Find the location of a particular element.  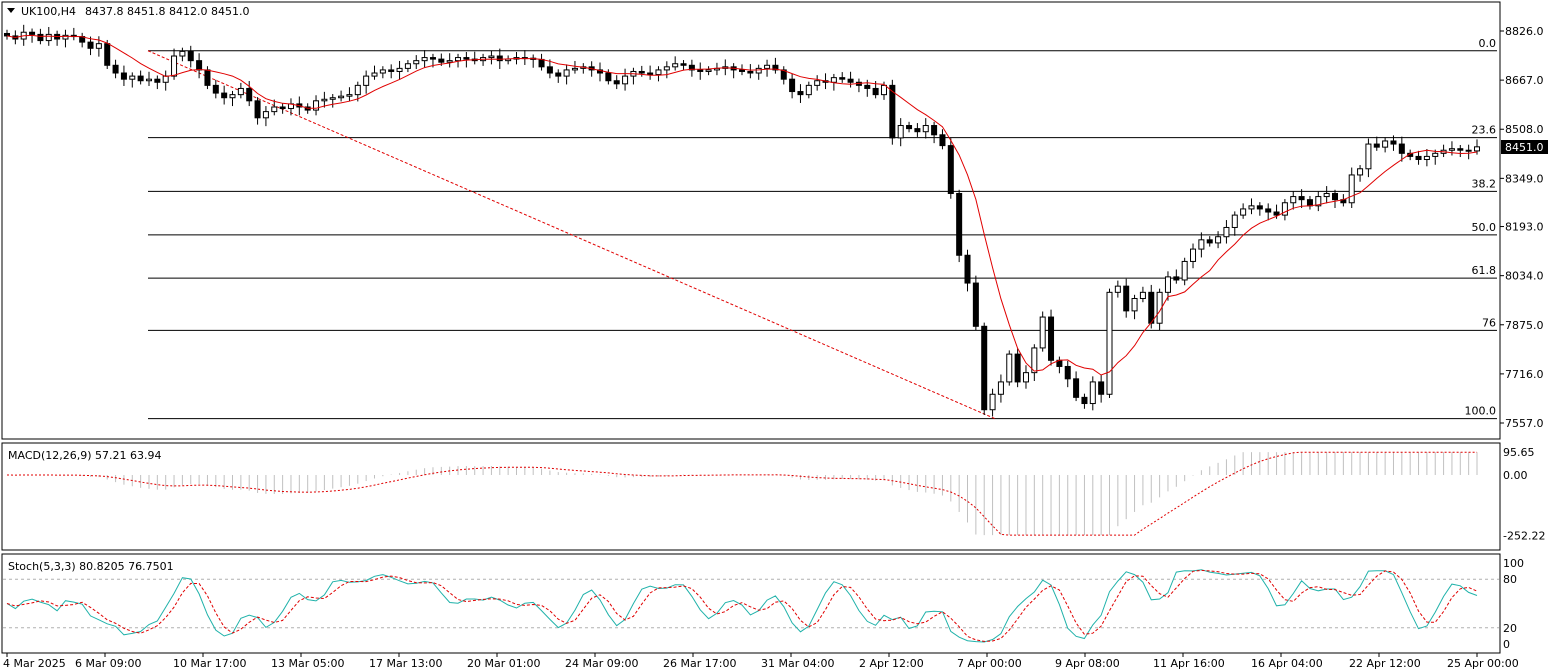

dropdown-arrow-icon is located at coordinates (11, 10).